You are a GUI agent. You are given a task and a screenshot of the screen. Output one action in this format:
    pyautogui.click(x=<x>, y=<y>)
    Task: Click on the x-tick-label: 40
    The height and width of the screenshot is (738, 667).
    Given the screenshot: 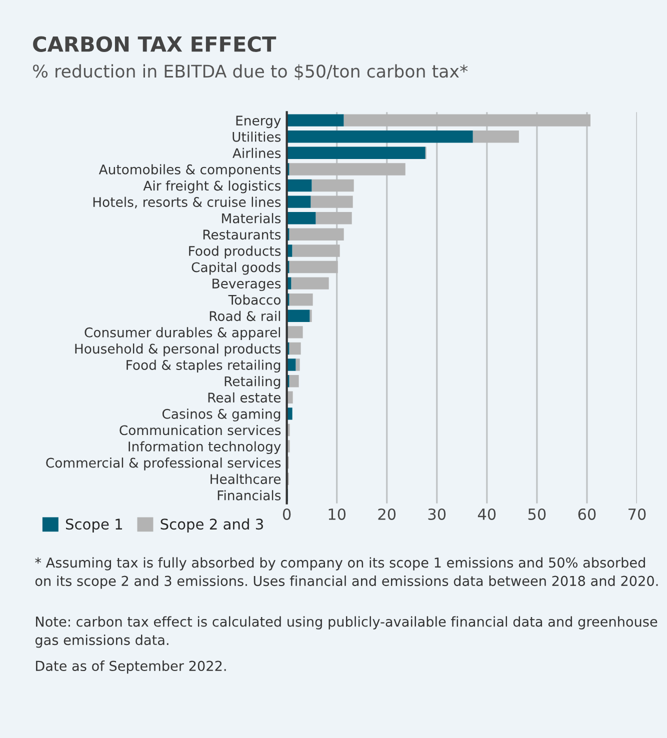 What is the action you would take?
    pyautogui.click(x=487, y=514)
    